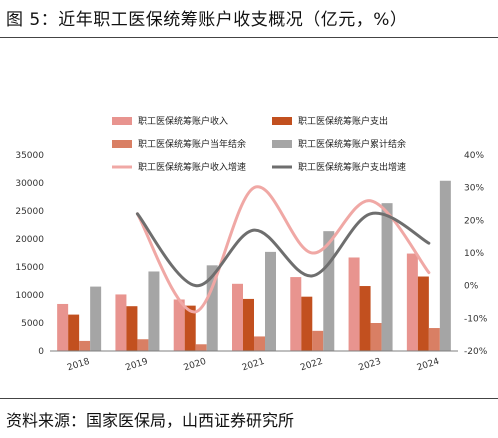  I want to click on y-left-tick-label: 5000, so click(32, 324).